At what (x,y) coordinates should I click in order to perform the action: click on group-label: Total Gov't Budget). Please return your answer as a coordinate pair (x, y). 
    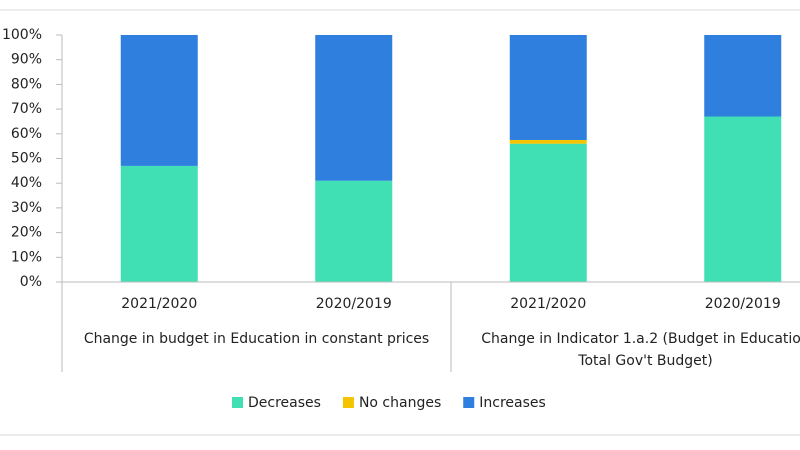
    Looking at the image, I should click on (644, 361).